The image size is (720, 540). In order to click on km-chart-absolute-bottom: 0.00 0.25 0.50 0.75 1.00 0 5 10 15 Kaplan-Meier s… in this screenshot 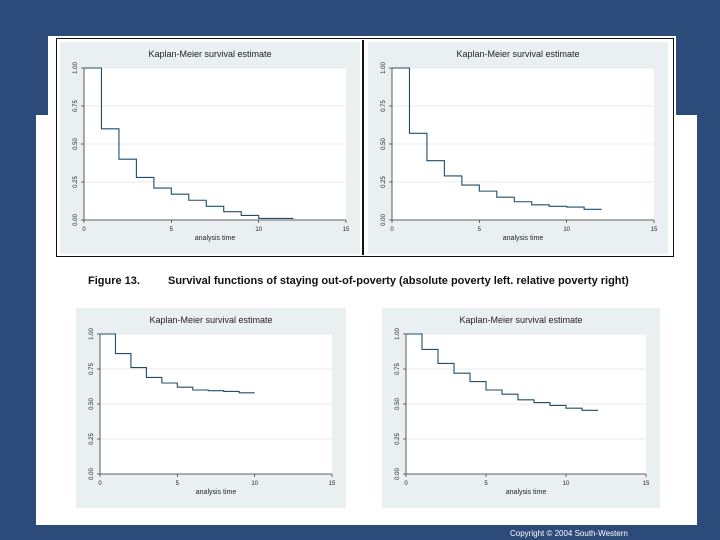, I will do `click(211, 408)`.